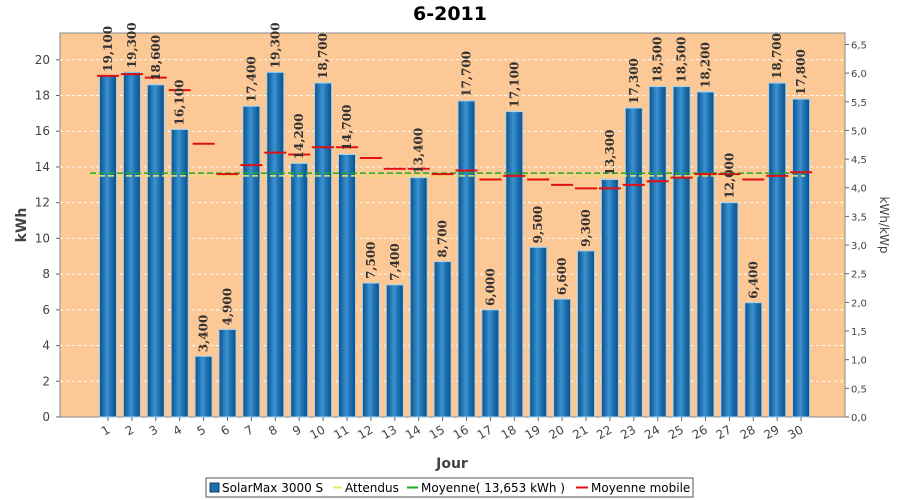  Describe the element at coordinates (859, 189) in the screenshot. I see `y2-tick-label: 4,0` at that location.